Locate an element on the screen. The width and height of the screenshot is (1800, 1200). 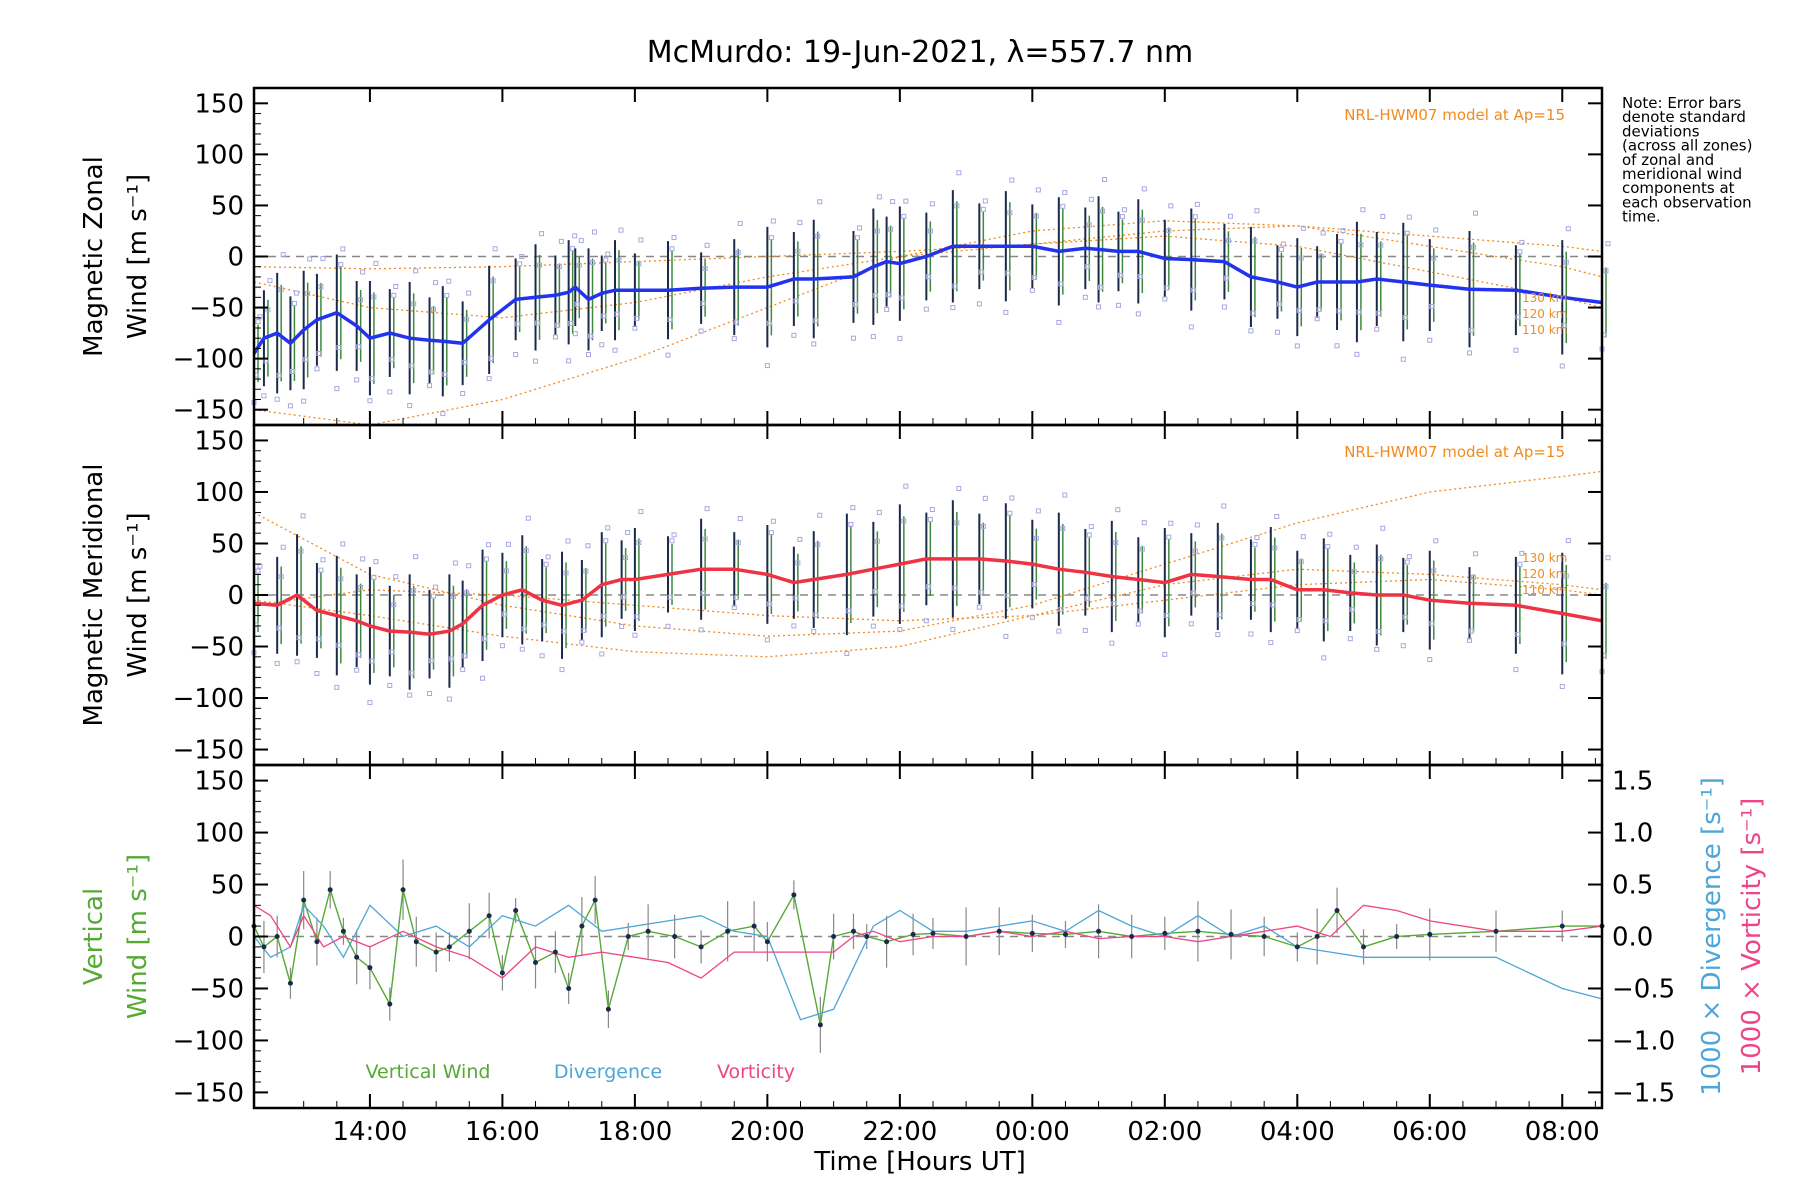
right-tick-label: −1.5 is located at coordinates (1643, 1093).